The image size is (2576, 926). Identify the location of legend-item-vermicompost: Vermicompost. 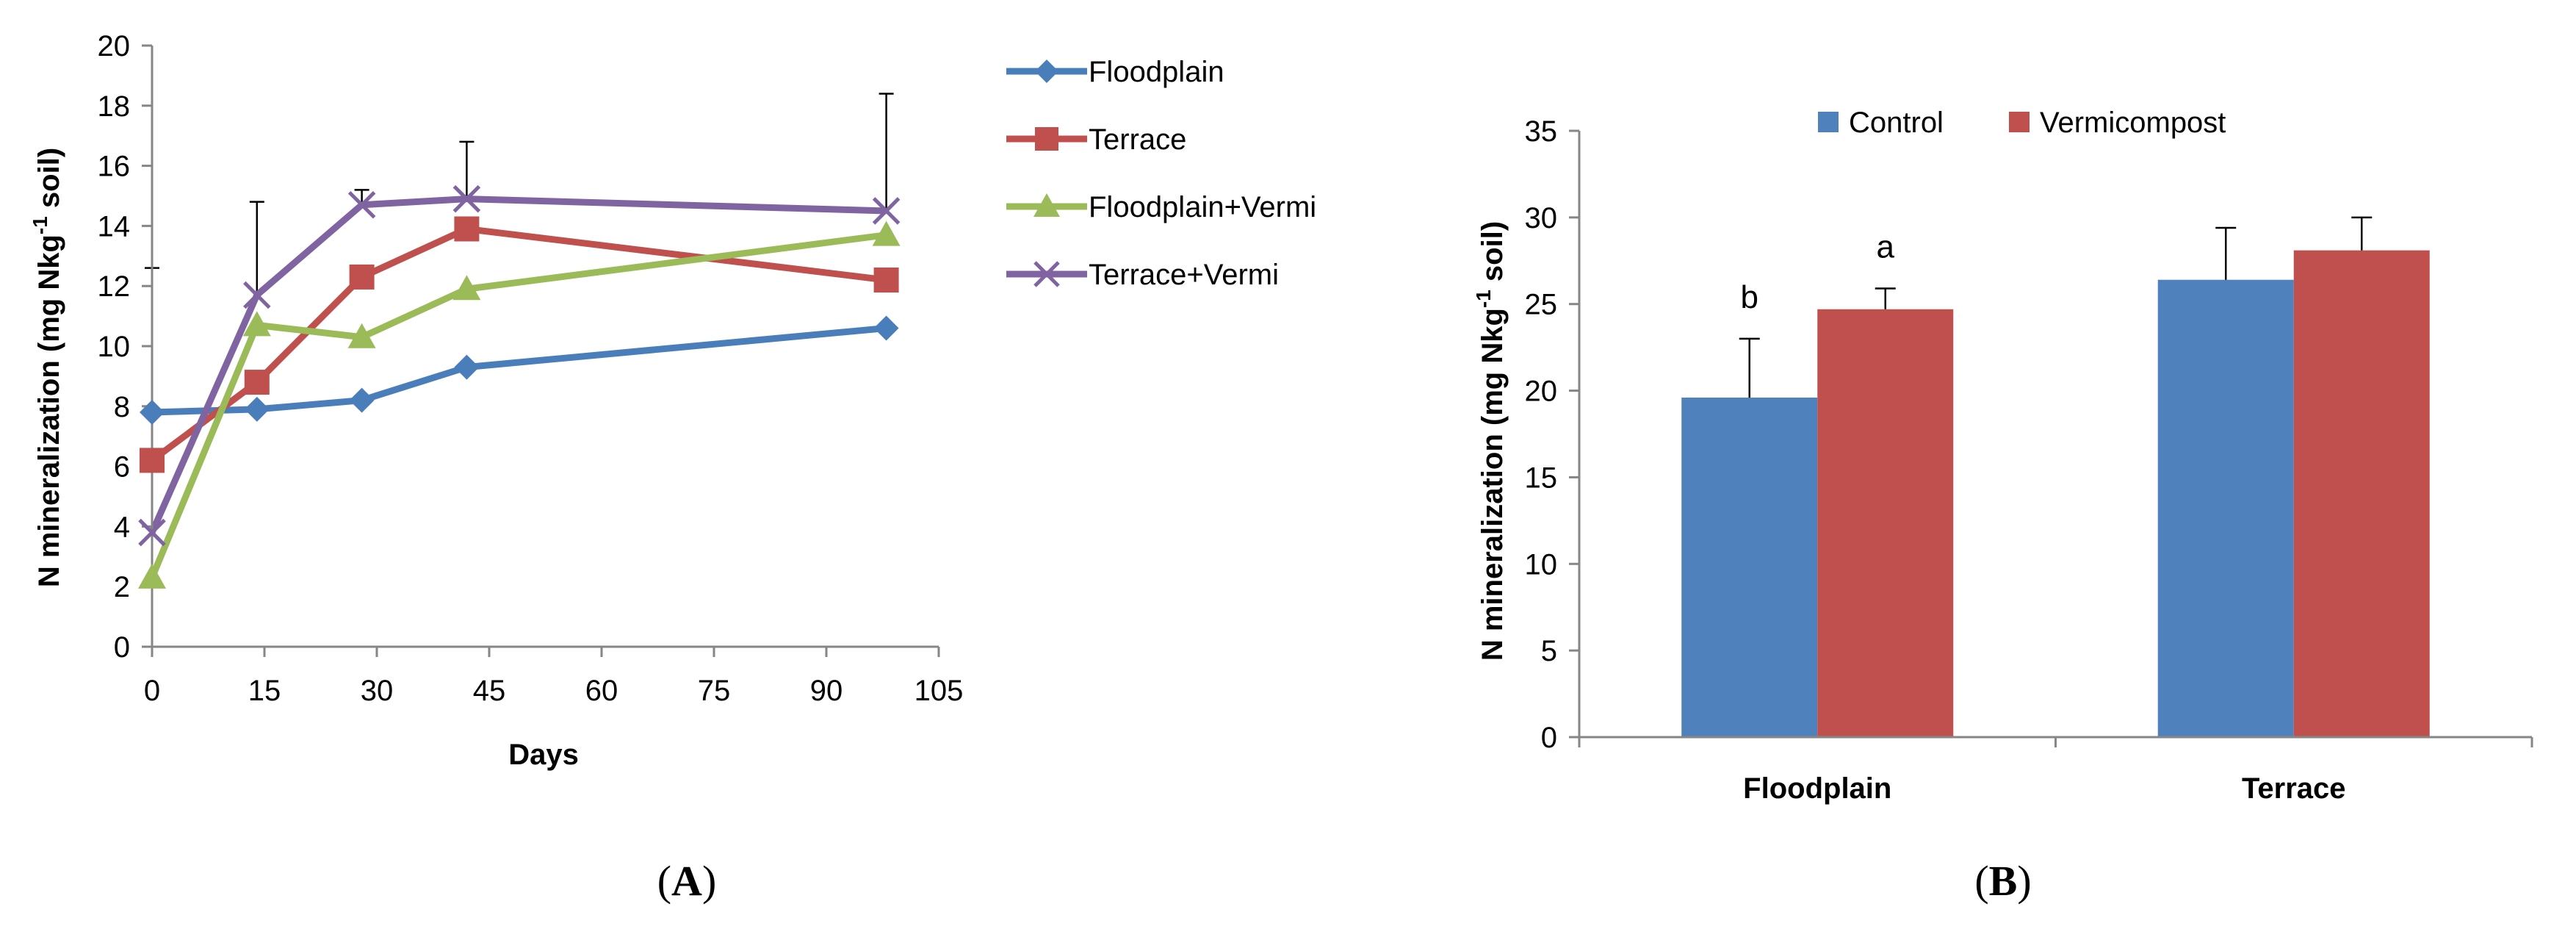
(2117, 123).